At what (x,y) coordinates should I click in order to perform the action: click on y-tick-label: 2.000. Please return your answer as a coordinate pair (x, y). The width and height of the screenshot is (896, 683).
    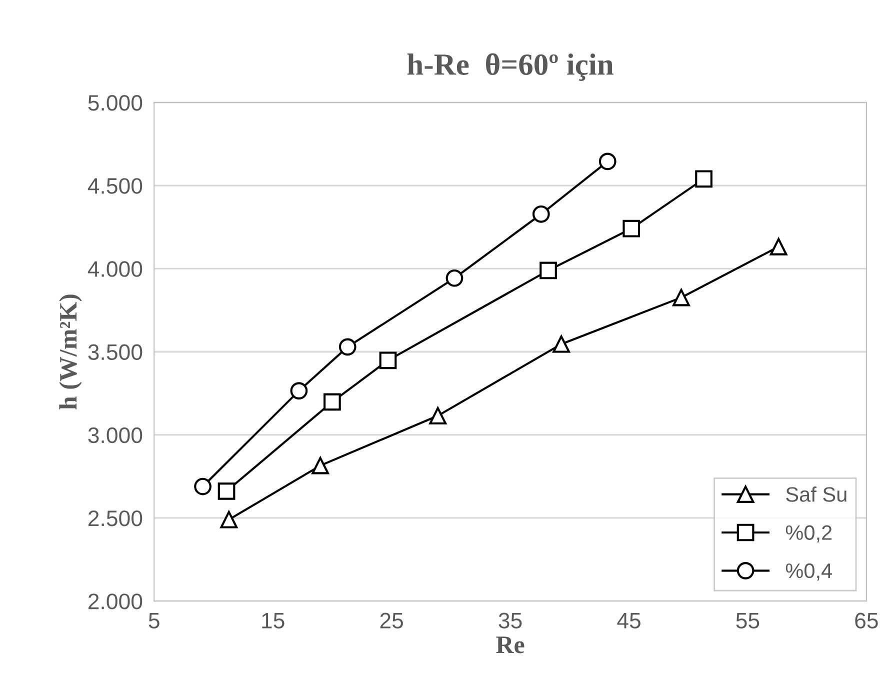
    Looking at the image, I should click on (115, 602).